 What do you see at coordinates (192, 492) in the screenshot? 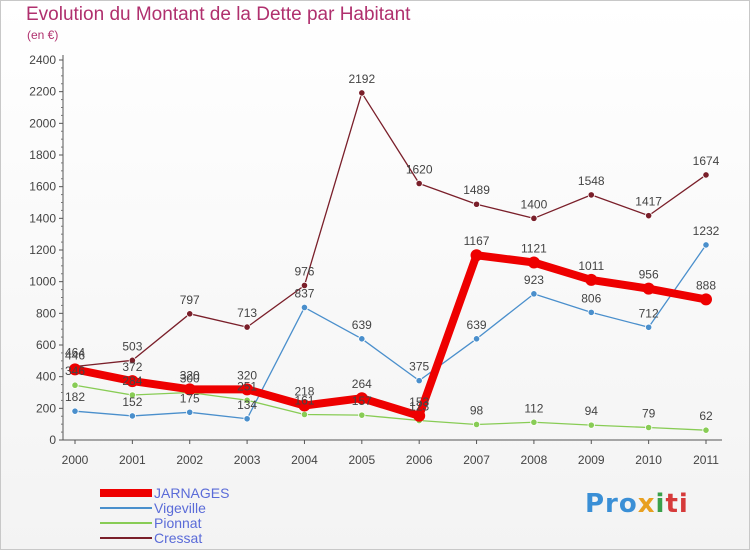
I see `legend-label: JARNAGES` at bounding box center [192, 492].